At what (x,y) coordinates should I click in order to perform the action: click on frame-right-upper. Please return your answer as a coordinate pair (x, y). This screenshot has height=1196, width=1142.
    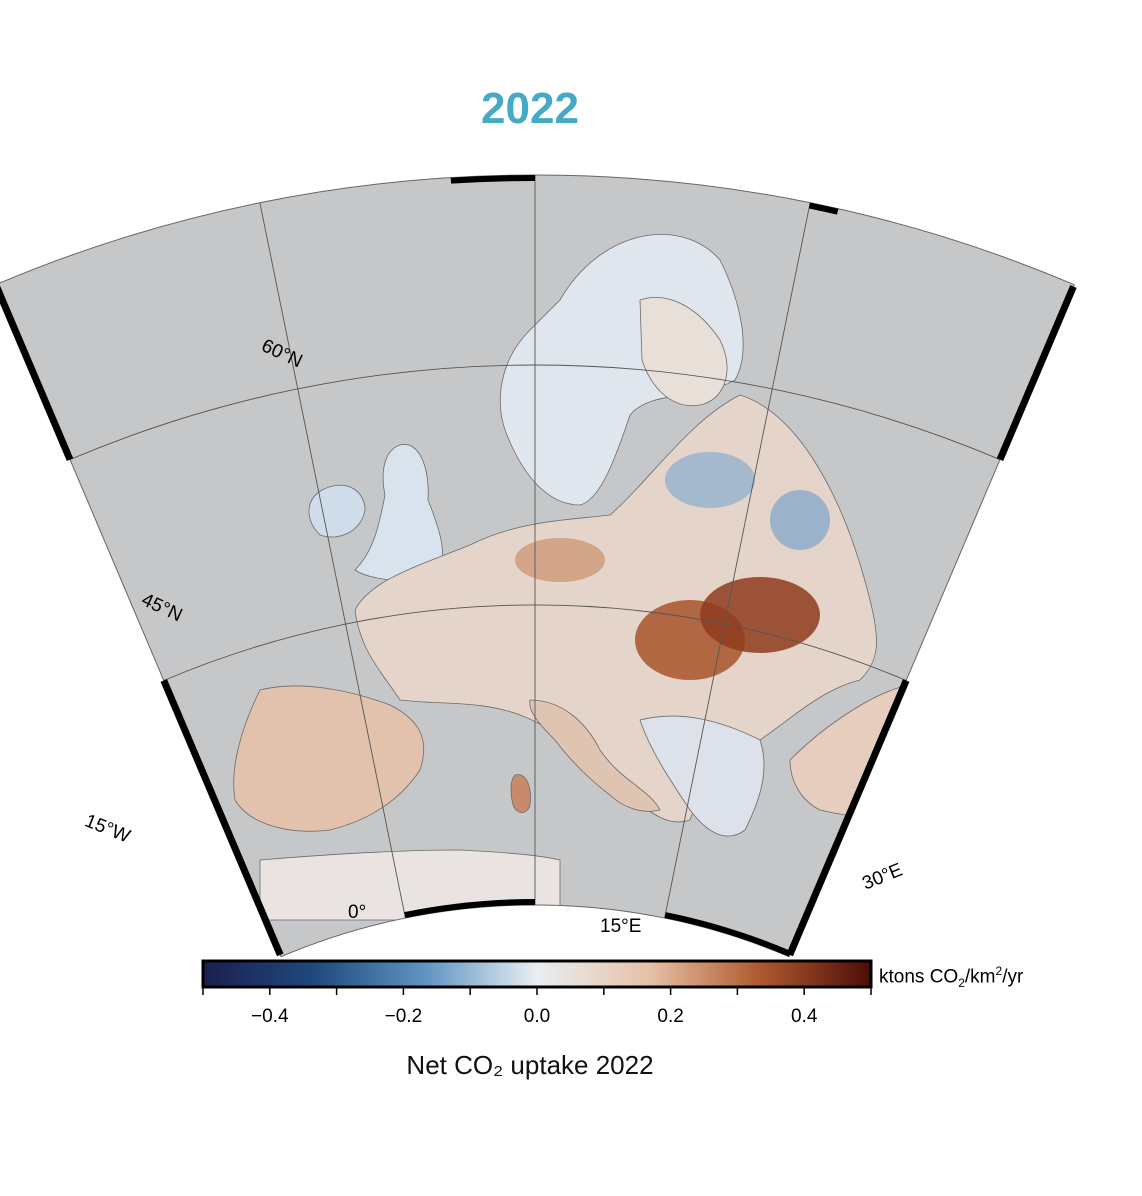
    Looking at the image, I should click on (1036, 373).